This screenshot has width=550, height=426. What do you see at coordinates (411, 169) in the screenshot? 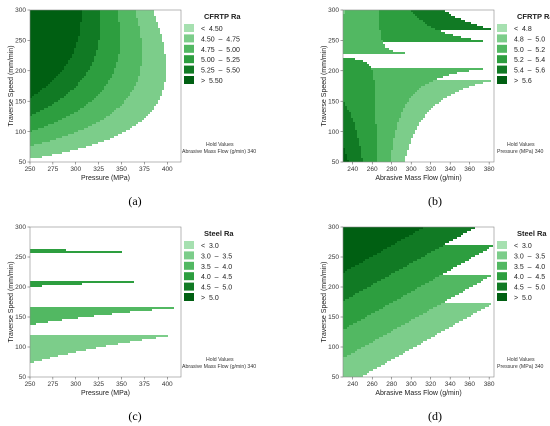
I see `x-tick-label: 300` at bounding box center [411, 169].